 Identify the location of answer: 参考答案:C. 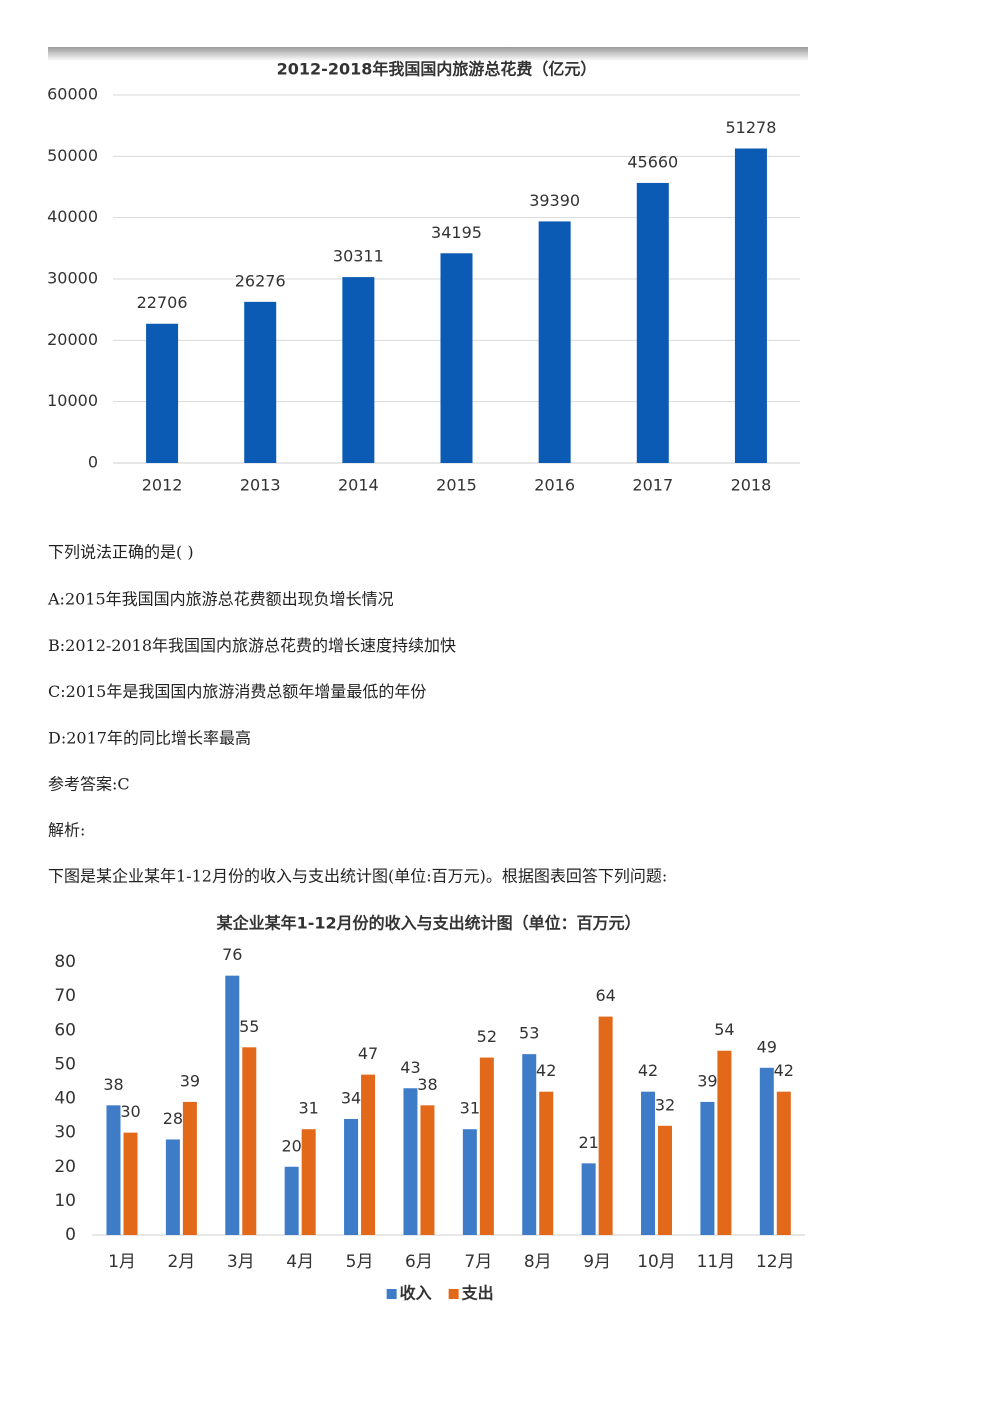
(89, 784).